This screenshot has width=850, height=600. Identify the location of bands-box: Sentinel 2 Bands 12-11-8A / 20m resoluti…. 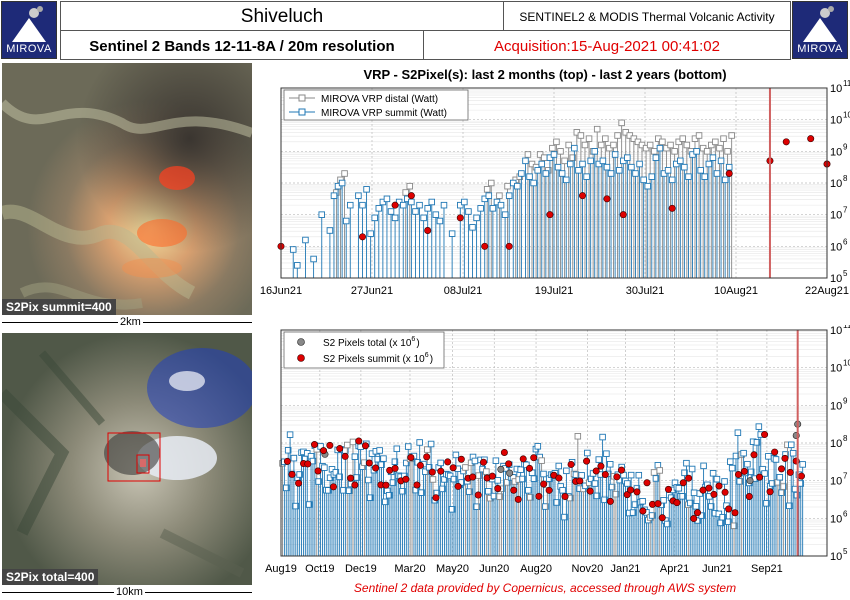
(242, 45).